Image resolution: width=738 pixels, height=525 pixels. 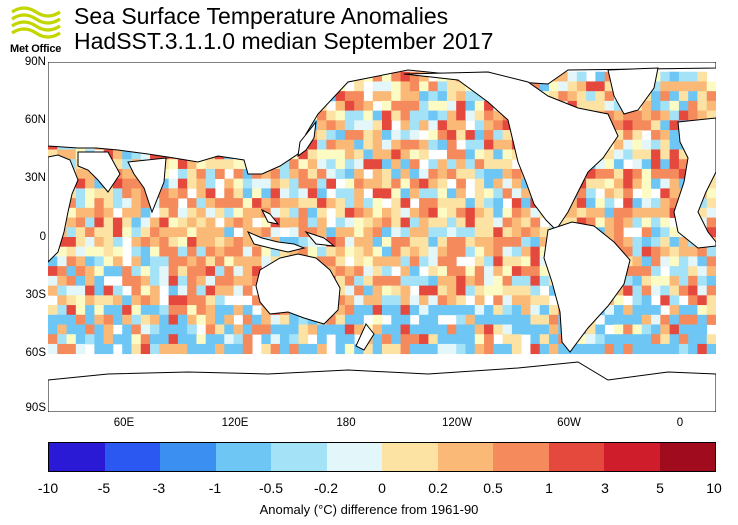 What do you see at coordinates (35, 62) in the screenshot?
I see `lat-label: 90N` at bounding box center [35, 62].